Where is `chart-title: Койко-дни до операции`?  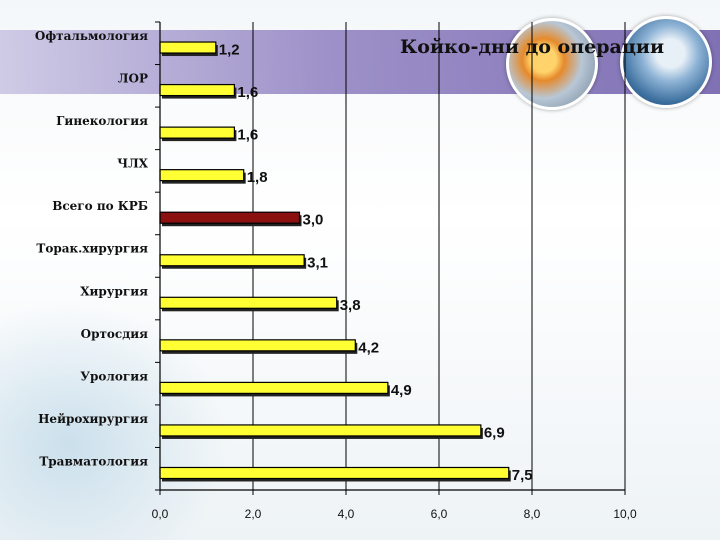 chart-title: Койко-дни до операции is located at coordinates (532, 47).